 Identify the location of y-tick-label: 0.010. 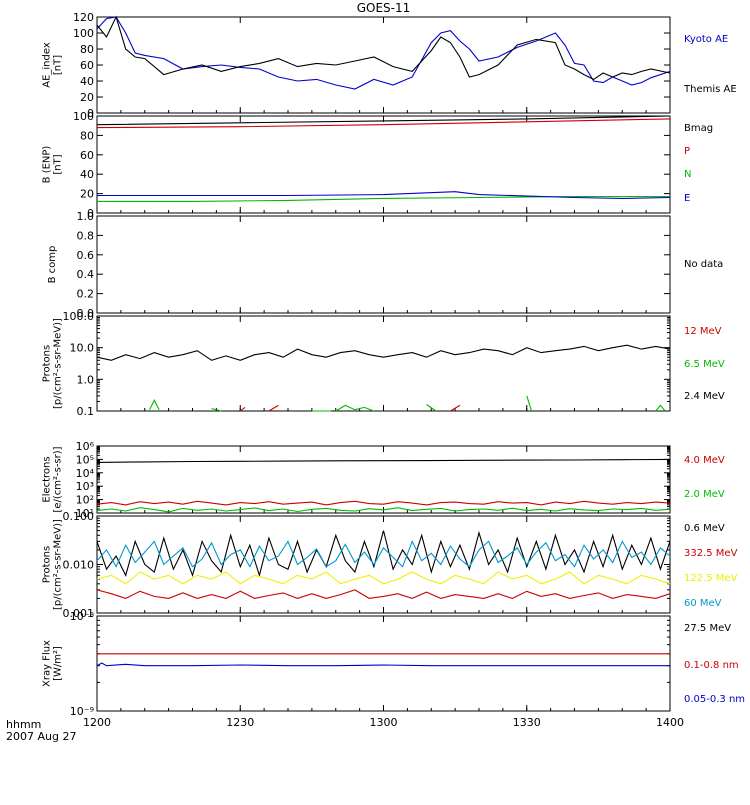
(79, 565).